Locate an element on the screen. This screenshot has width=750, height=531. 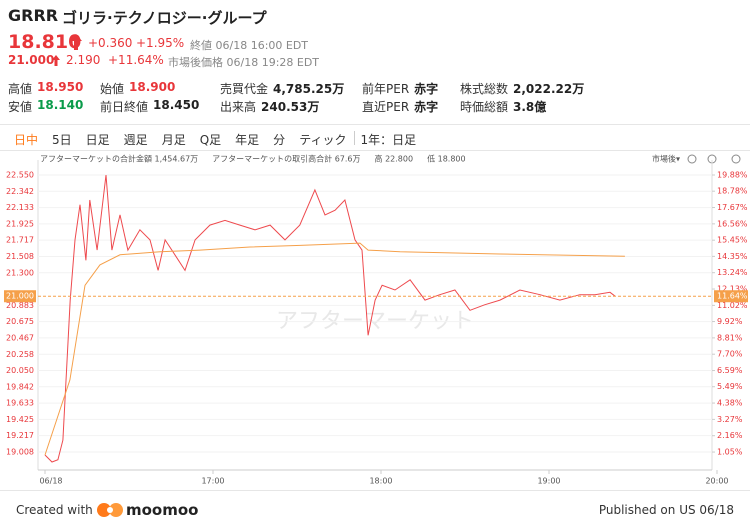
stat-label: 出来高 is located at coordinates (238, 107).